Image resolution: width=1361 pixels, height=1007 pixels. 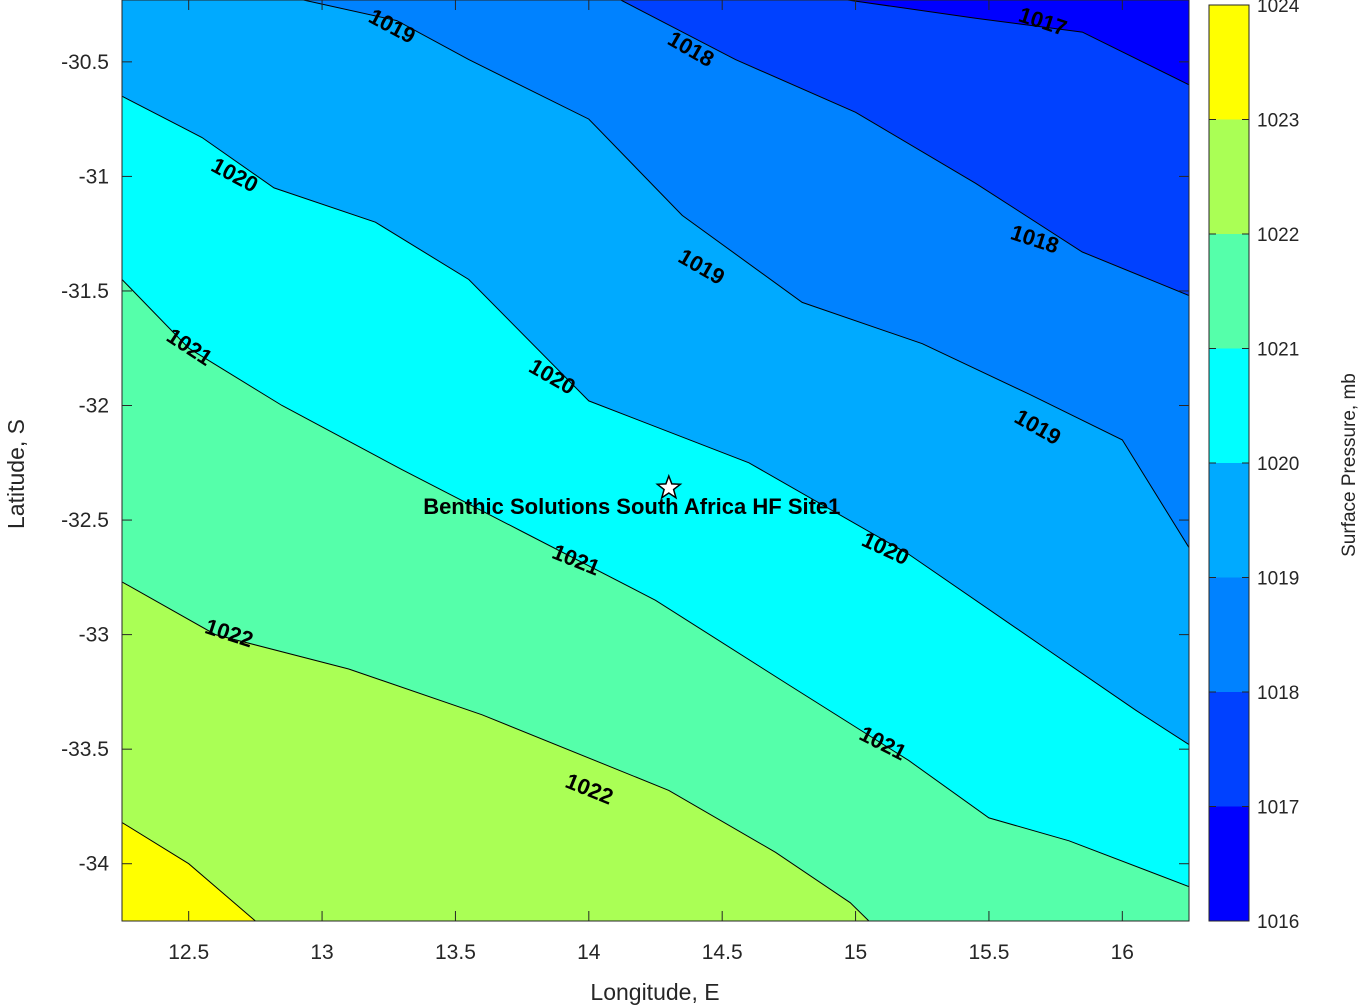 I want to click on y-tick-label: -33, so click(x=94, y=635).